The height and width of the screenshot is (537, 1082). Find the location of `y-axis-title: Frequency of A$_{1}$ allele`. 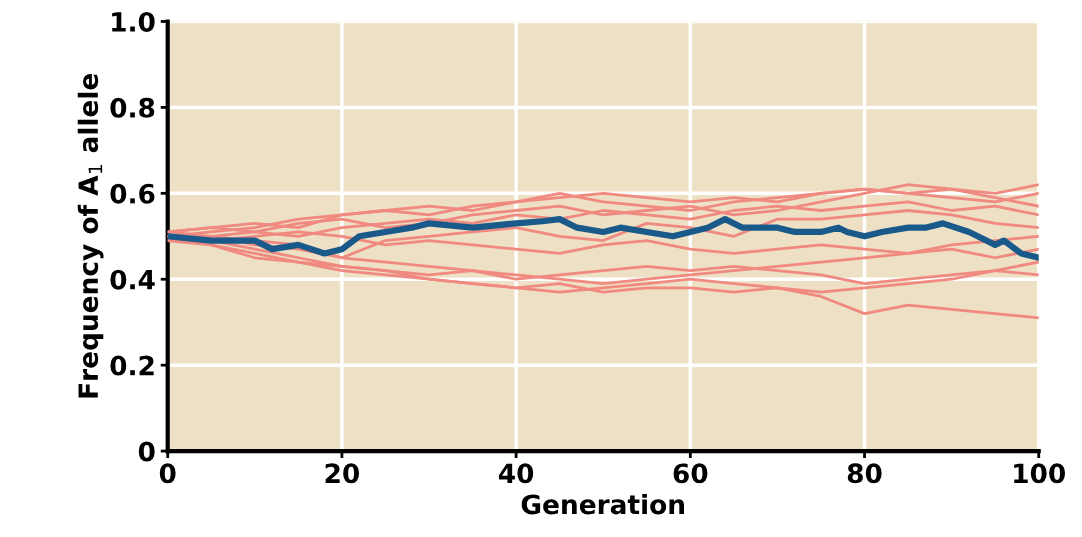

y-axis-title: Frequency of A$_{1}$ allele is located at coordinates (90, 235).